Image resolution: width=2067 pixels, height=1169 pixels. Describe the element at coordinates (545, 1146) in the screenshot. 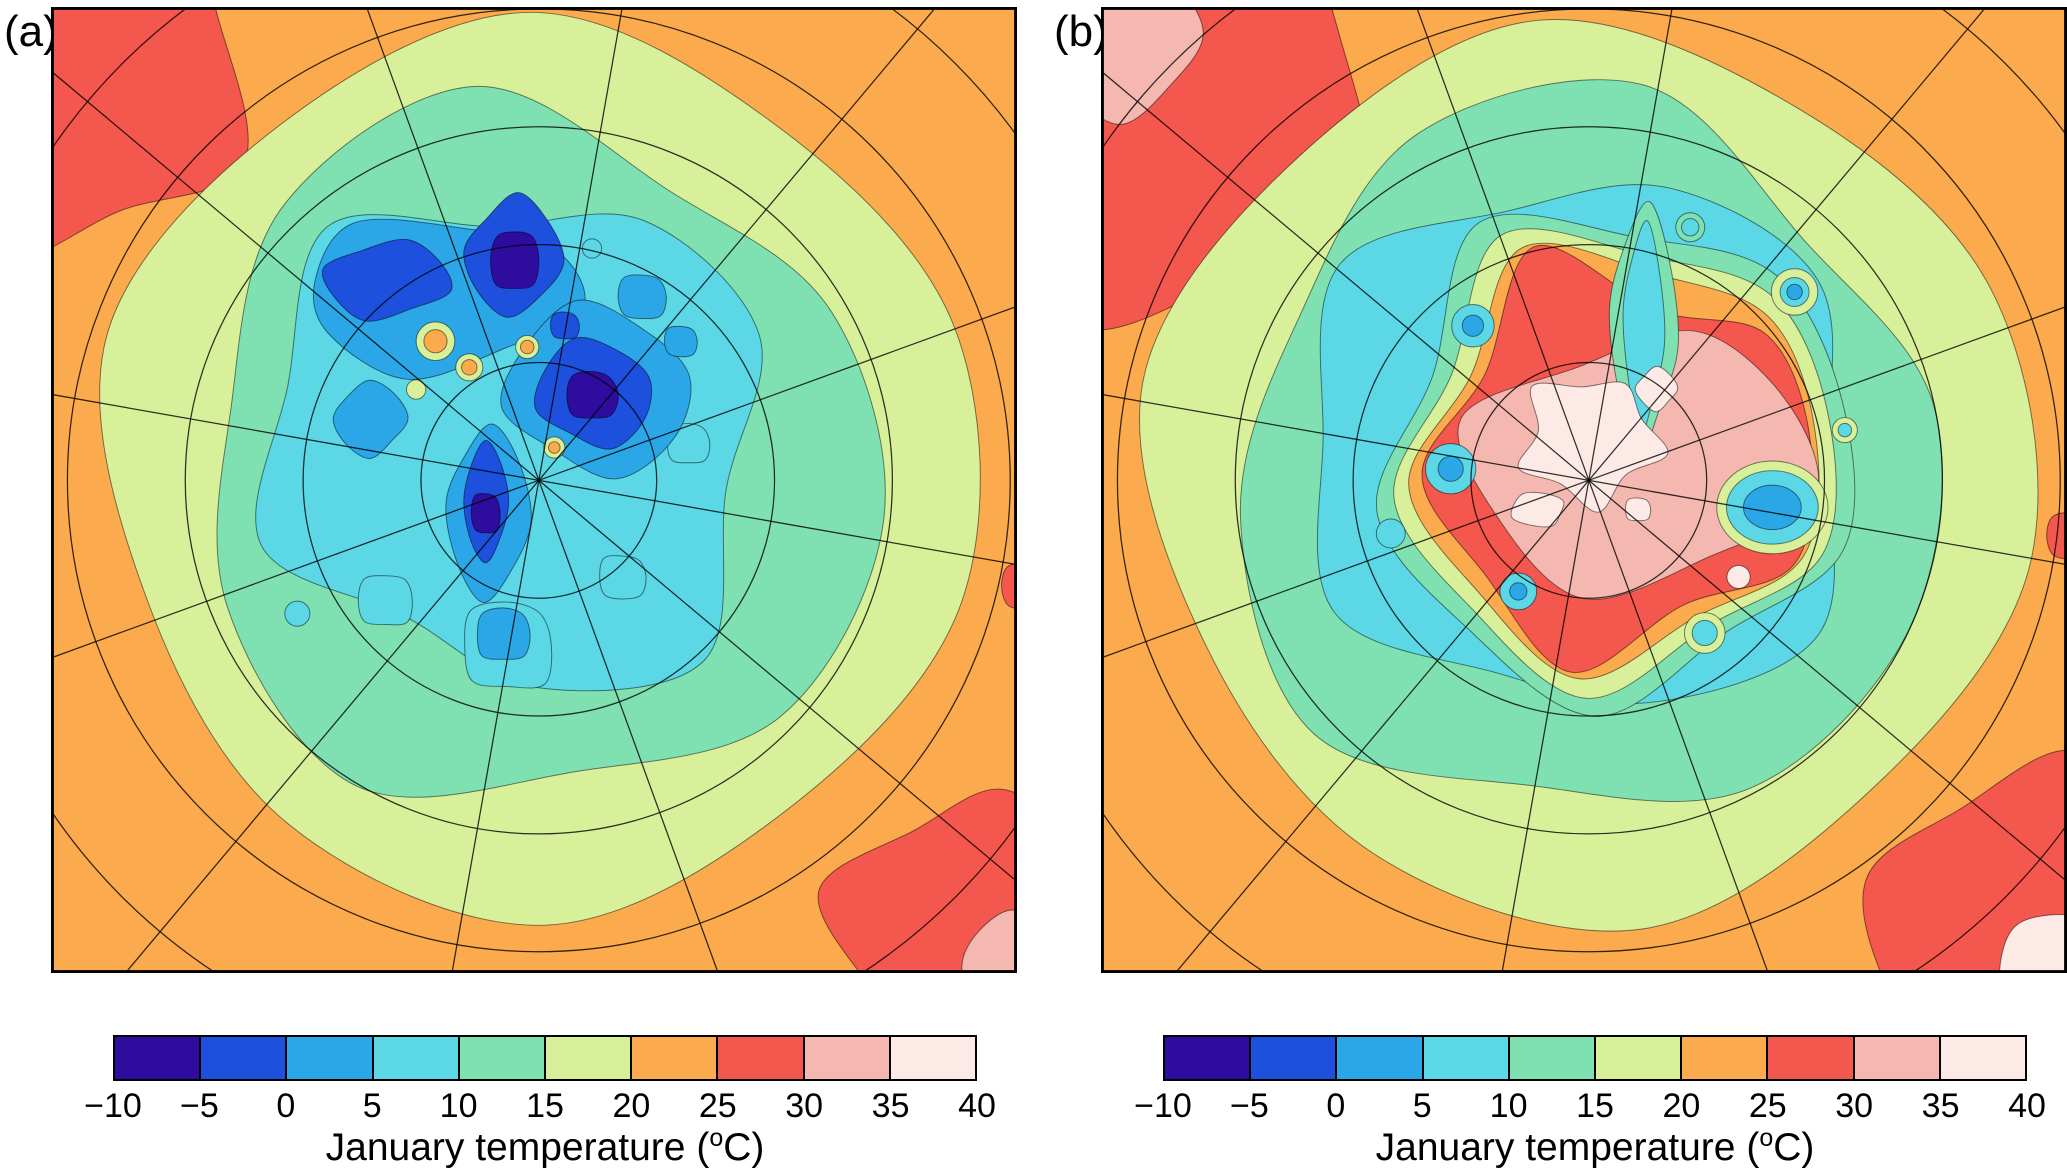

I see `colorbar-caption-a: January temperature (oC)` at that location.